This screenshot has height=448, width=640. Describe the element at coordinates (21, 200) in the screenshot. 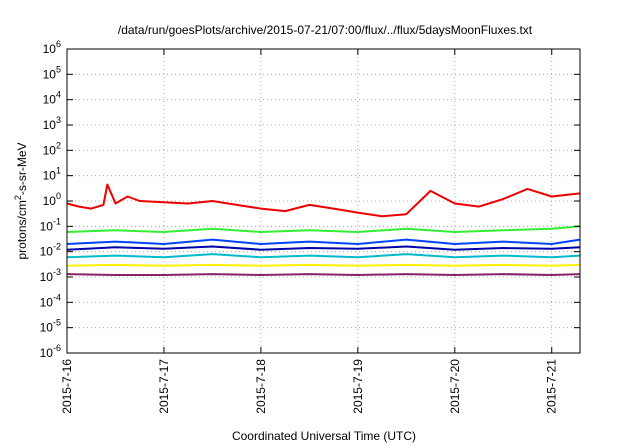

I see `y-axis-label: protons/cm2-s-sr-MeV` at that location.